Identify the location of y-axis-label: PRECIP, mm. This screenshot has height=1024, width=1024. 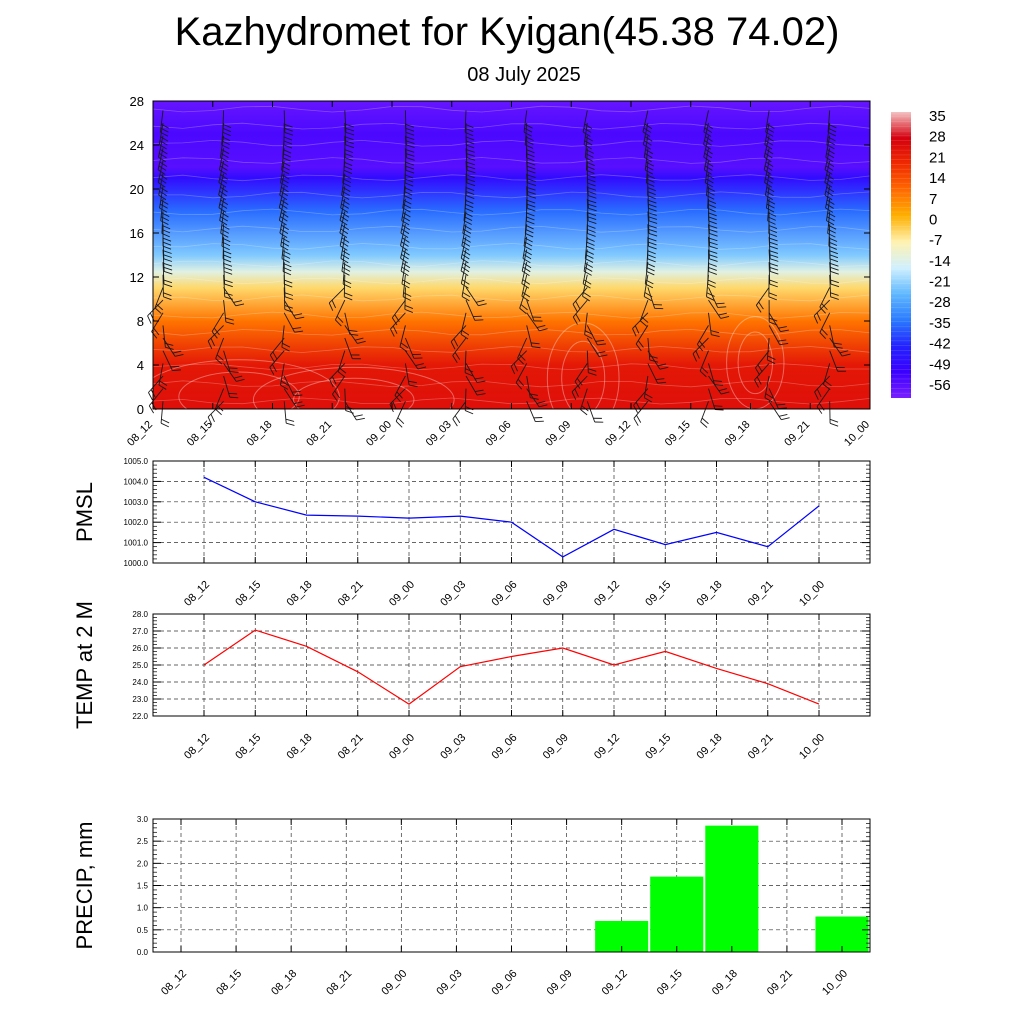
(84, 886).